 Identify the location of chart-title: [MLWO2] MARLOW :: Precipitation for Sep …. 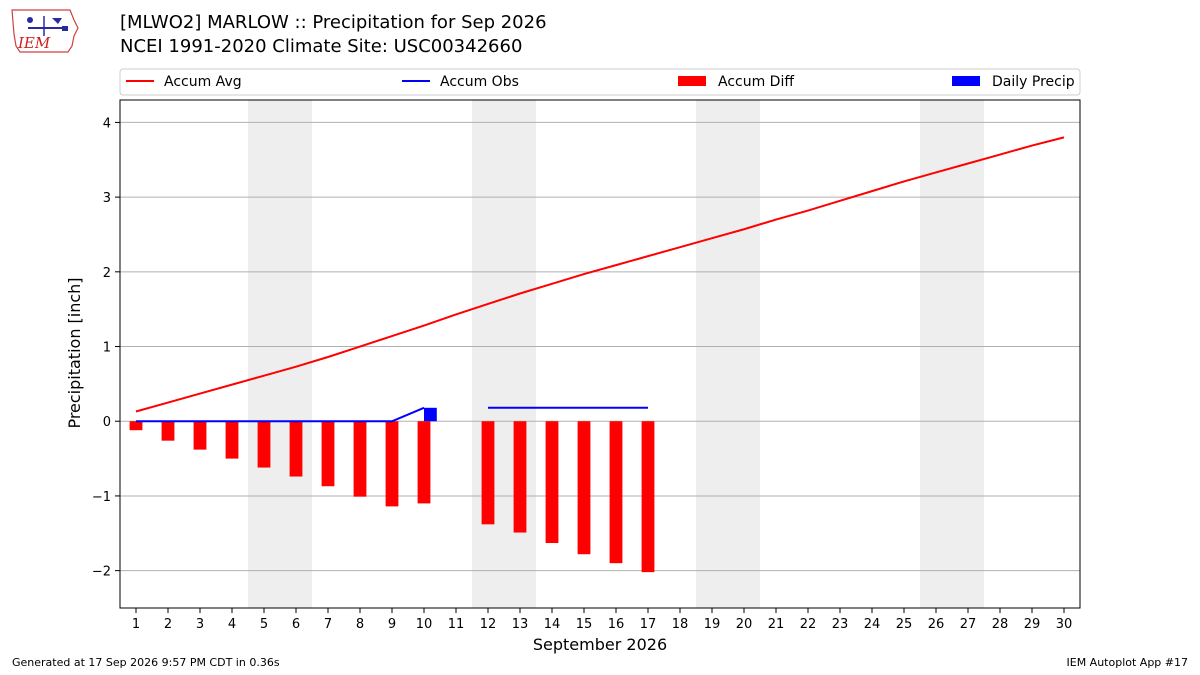
(333, 22).